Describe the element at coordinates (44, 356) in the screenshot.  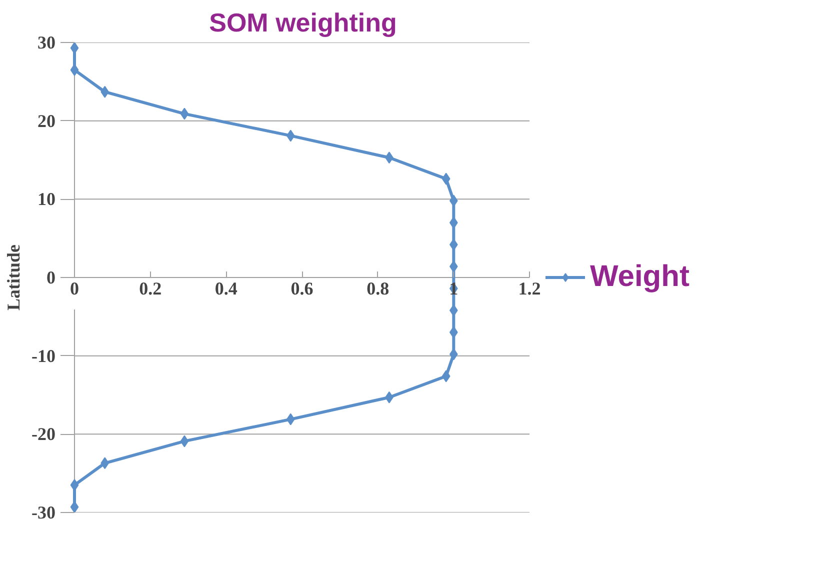
I see `y-tick-label: -10` at that location.